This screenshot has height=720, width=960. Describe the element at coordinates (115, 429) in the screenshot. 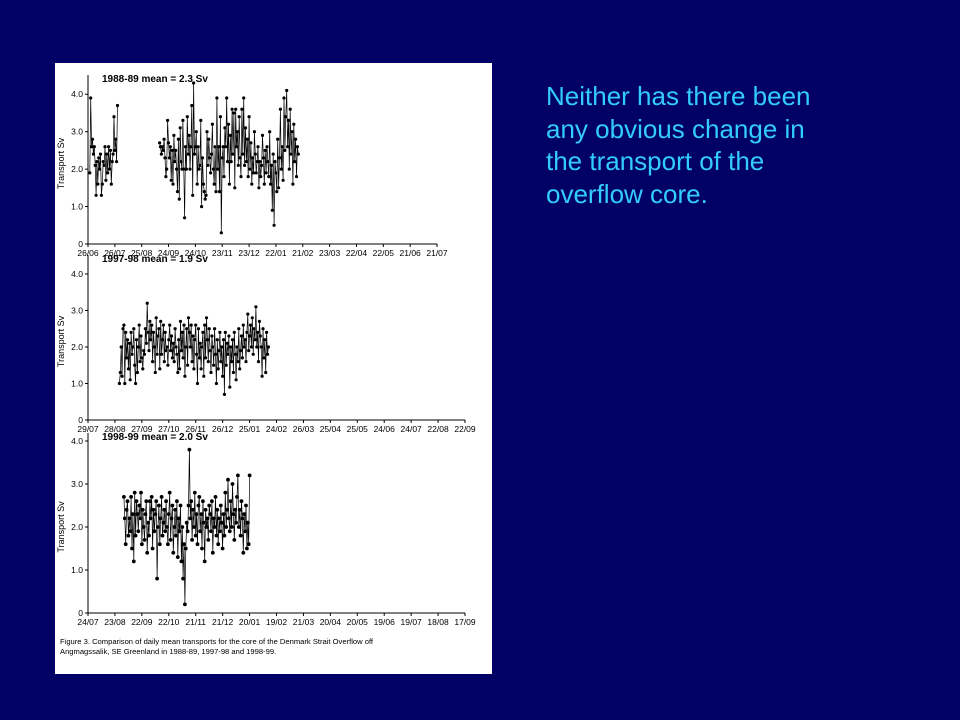

I see `x-tick-label: 28/08` at that location.